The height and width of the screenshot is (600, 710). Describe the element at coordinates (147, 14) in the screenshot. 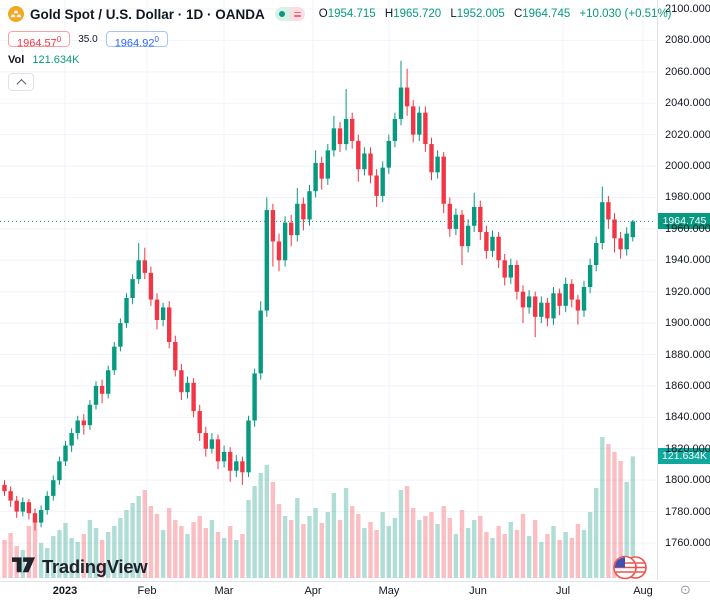

I see `symbol-title: Gold Spot / U.S. Dollar · 1D · OANDA` at that location.